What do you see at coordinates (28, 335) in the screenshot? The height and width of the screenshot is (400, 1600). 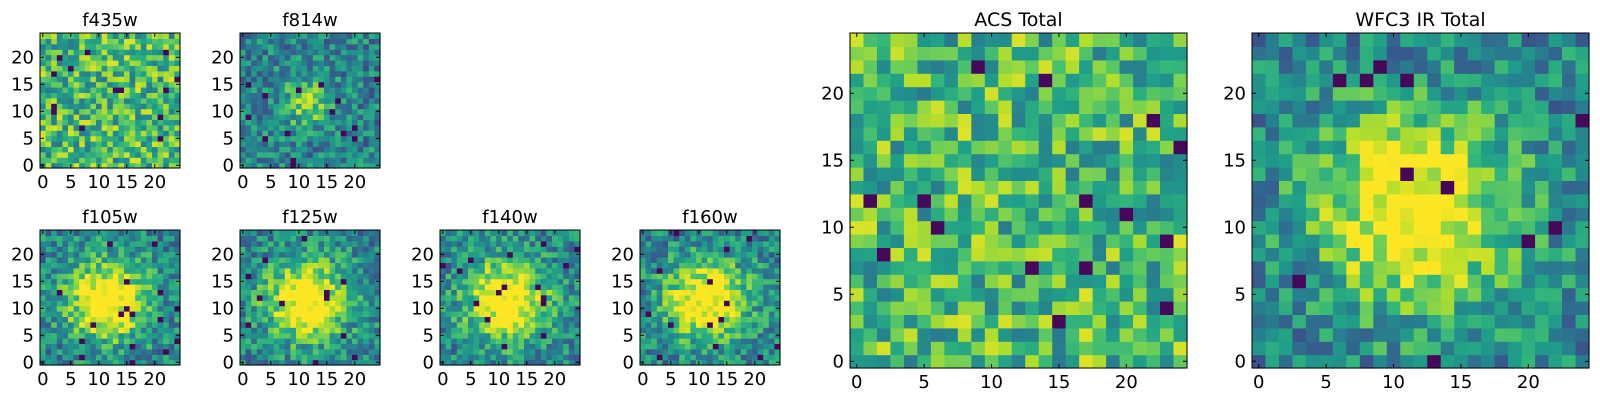 I see `y-tick-label: 5` at bounding box center [28, 335].